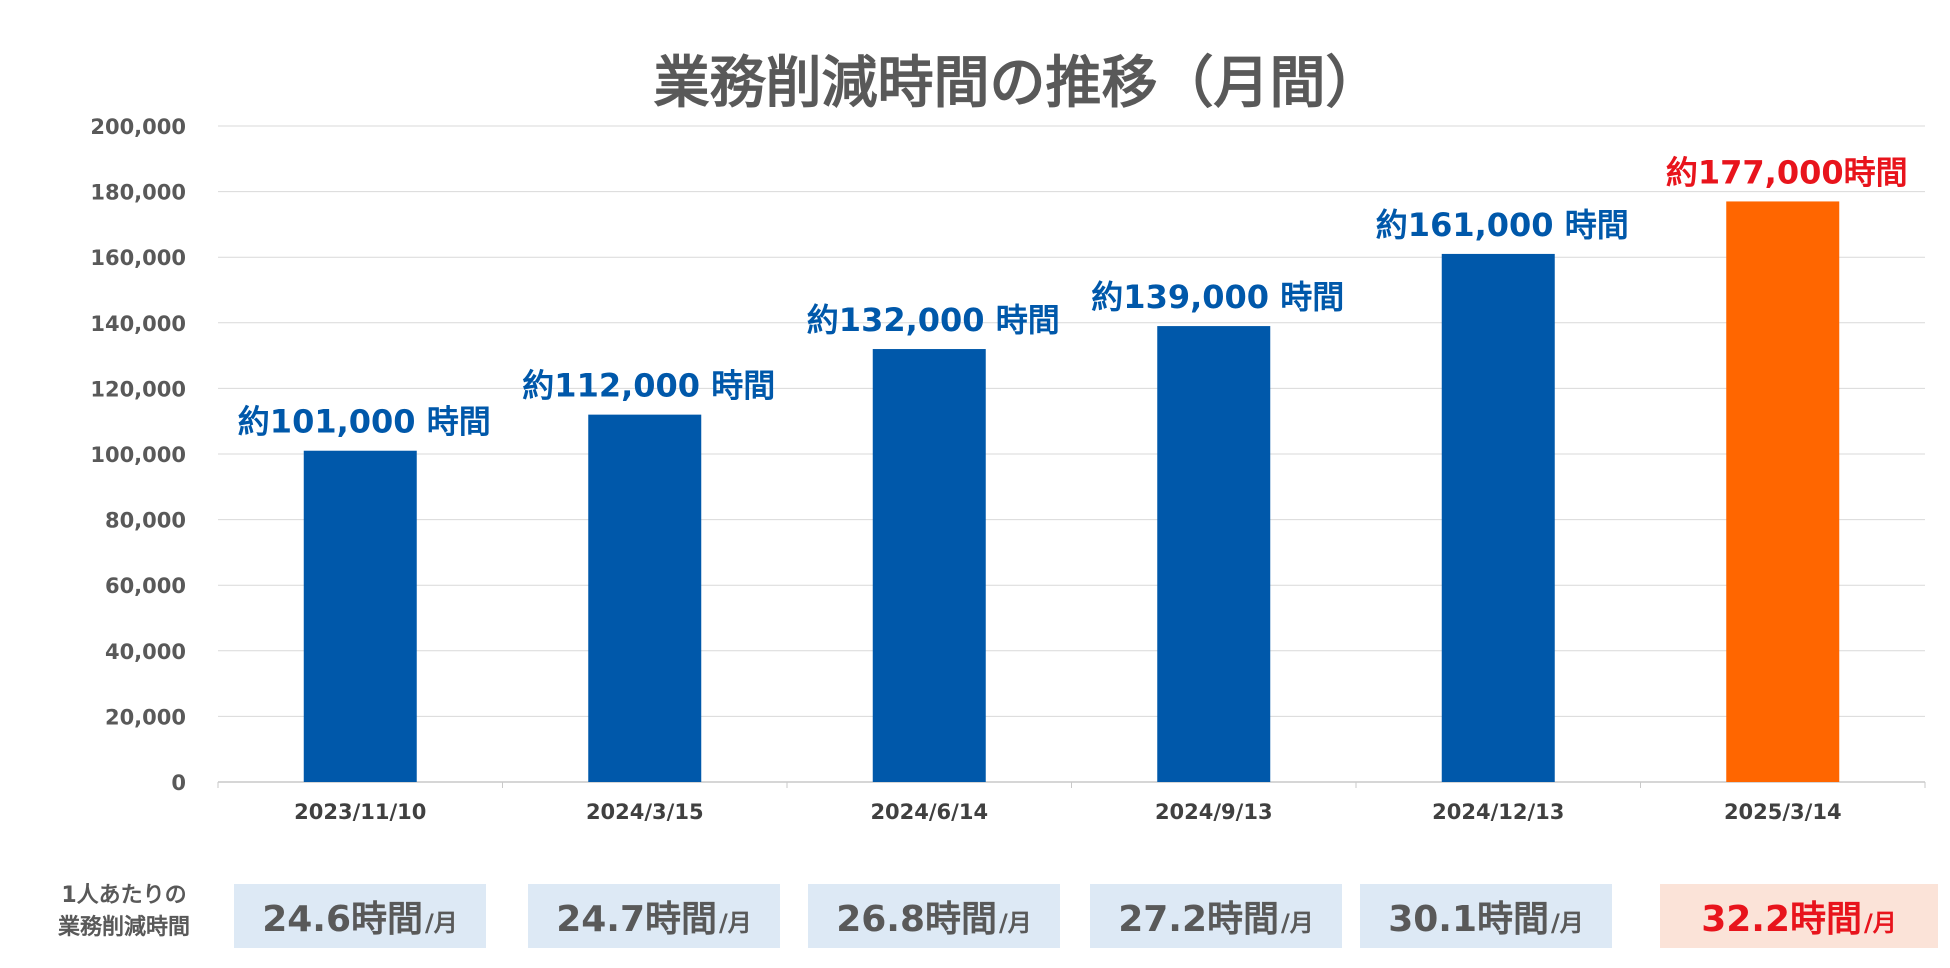  What do you see at coordinates (1498, 812) in the screenshot?
I see `x-tick-label: 2024/12/13` at bounding box center [1498, 812].